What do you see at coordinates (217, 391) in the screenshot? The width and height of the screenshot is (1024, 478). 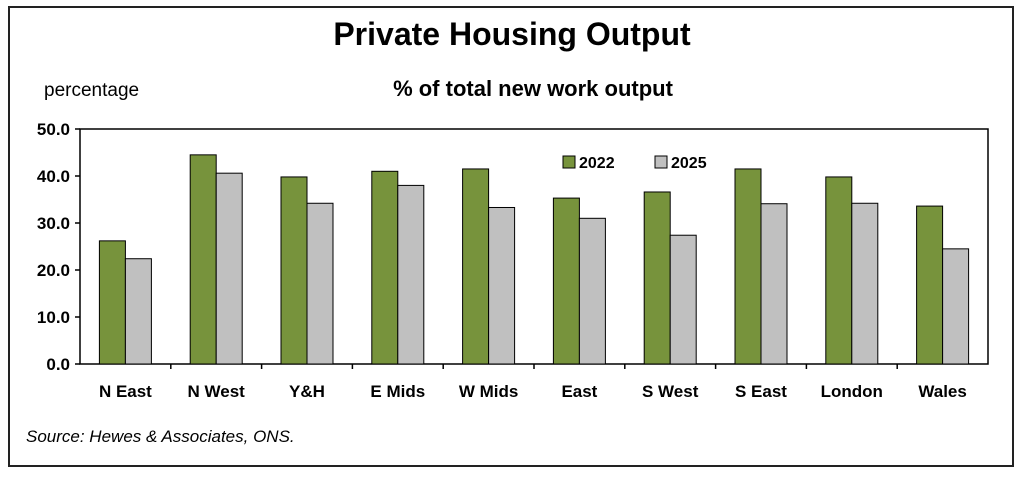 I see `x-tick-label: N West` at bounding box center [217, 391].